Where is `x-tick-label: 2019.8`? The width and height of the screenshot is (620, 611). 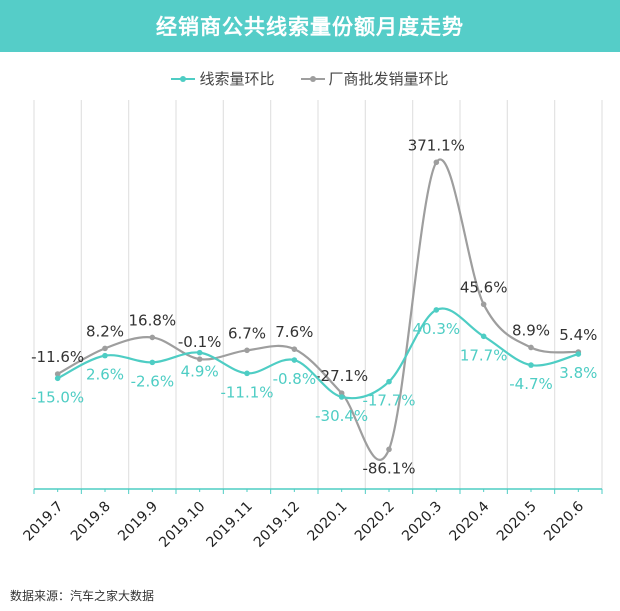 x-tick-label: 2019.8 is located at coordinates (91, 522).